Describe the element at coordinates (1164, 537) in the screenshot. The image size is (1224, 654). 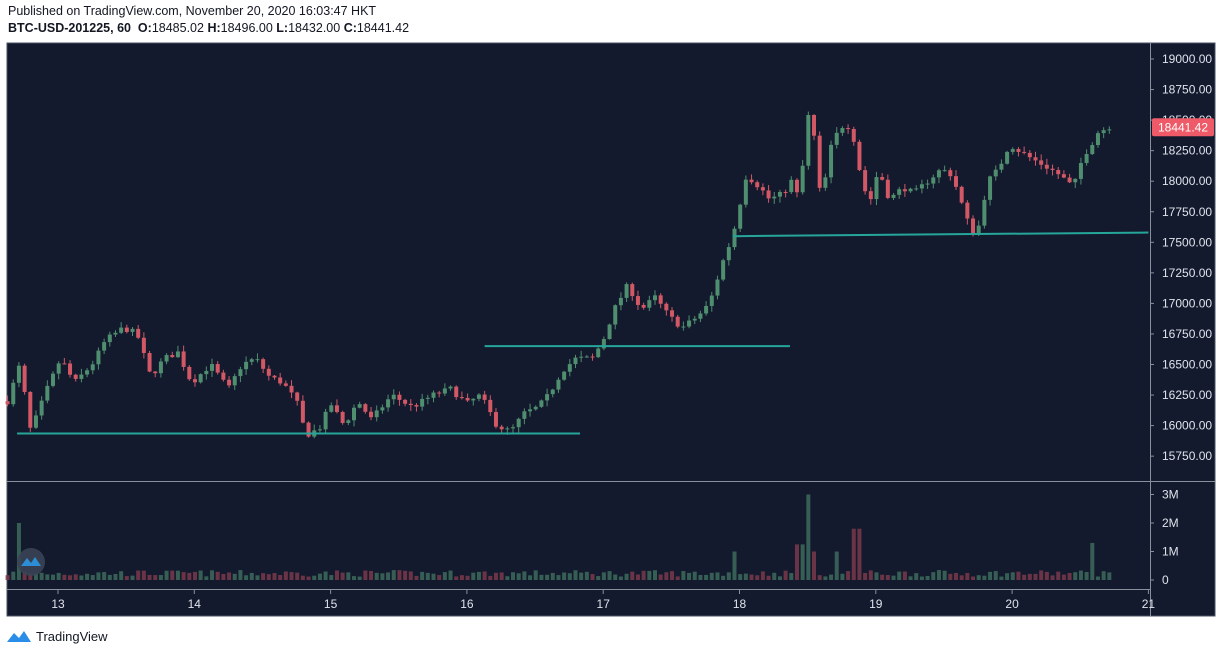
I see `volume-axis: 3M 2M 1M 0` at that location.